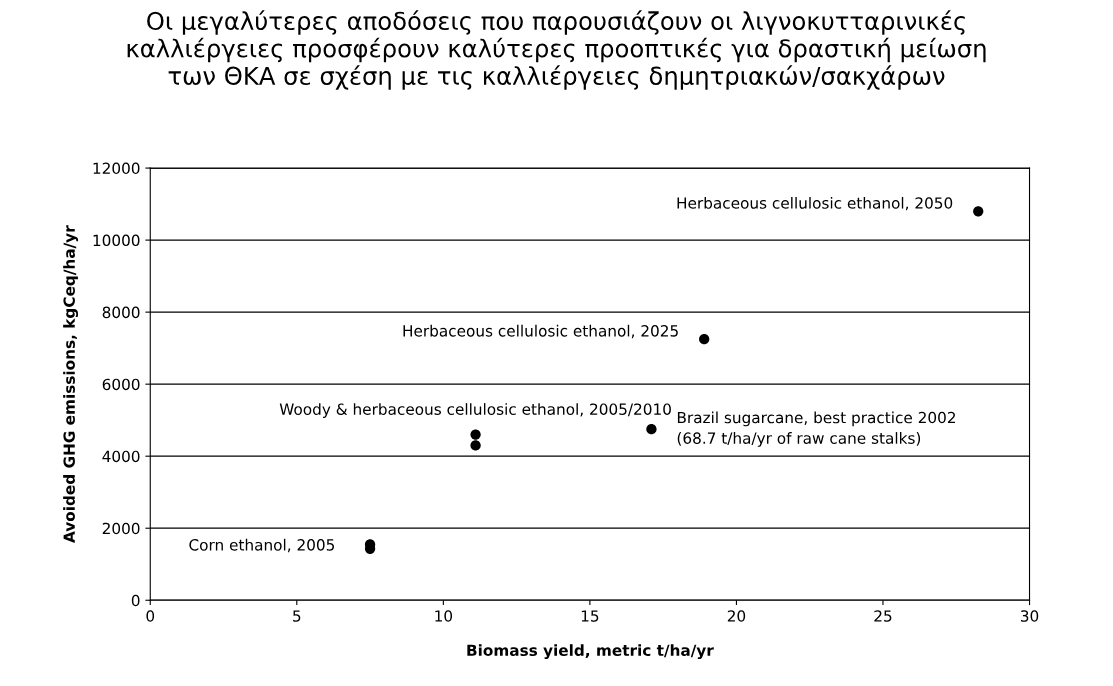  I want to click on y-tick-label: 8000, so click(121, 312).